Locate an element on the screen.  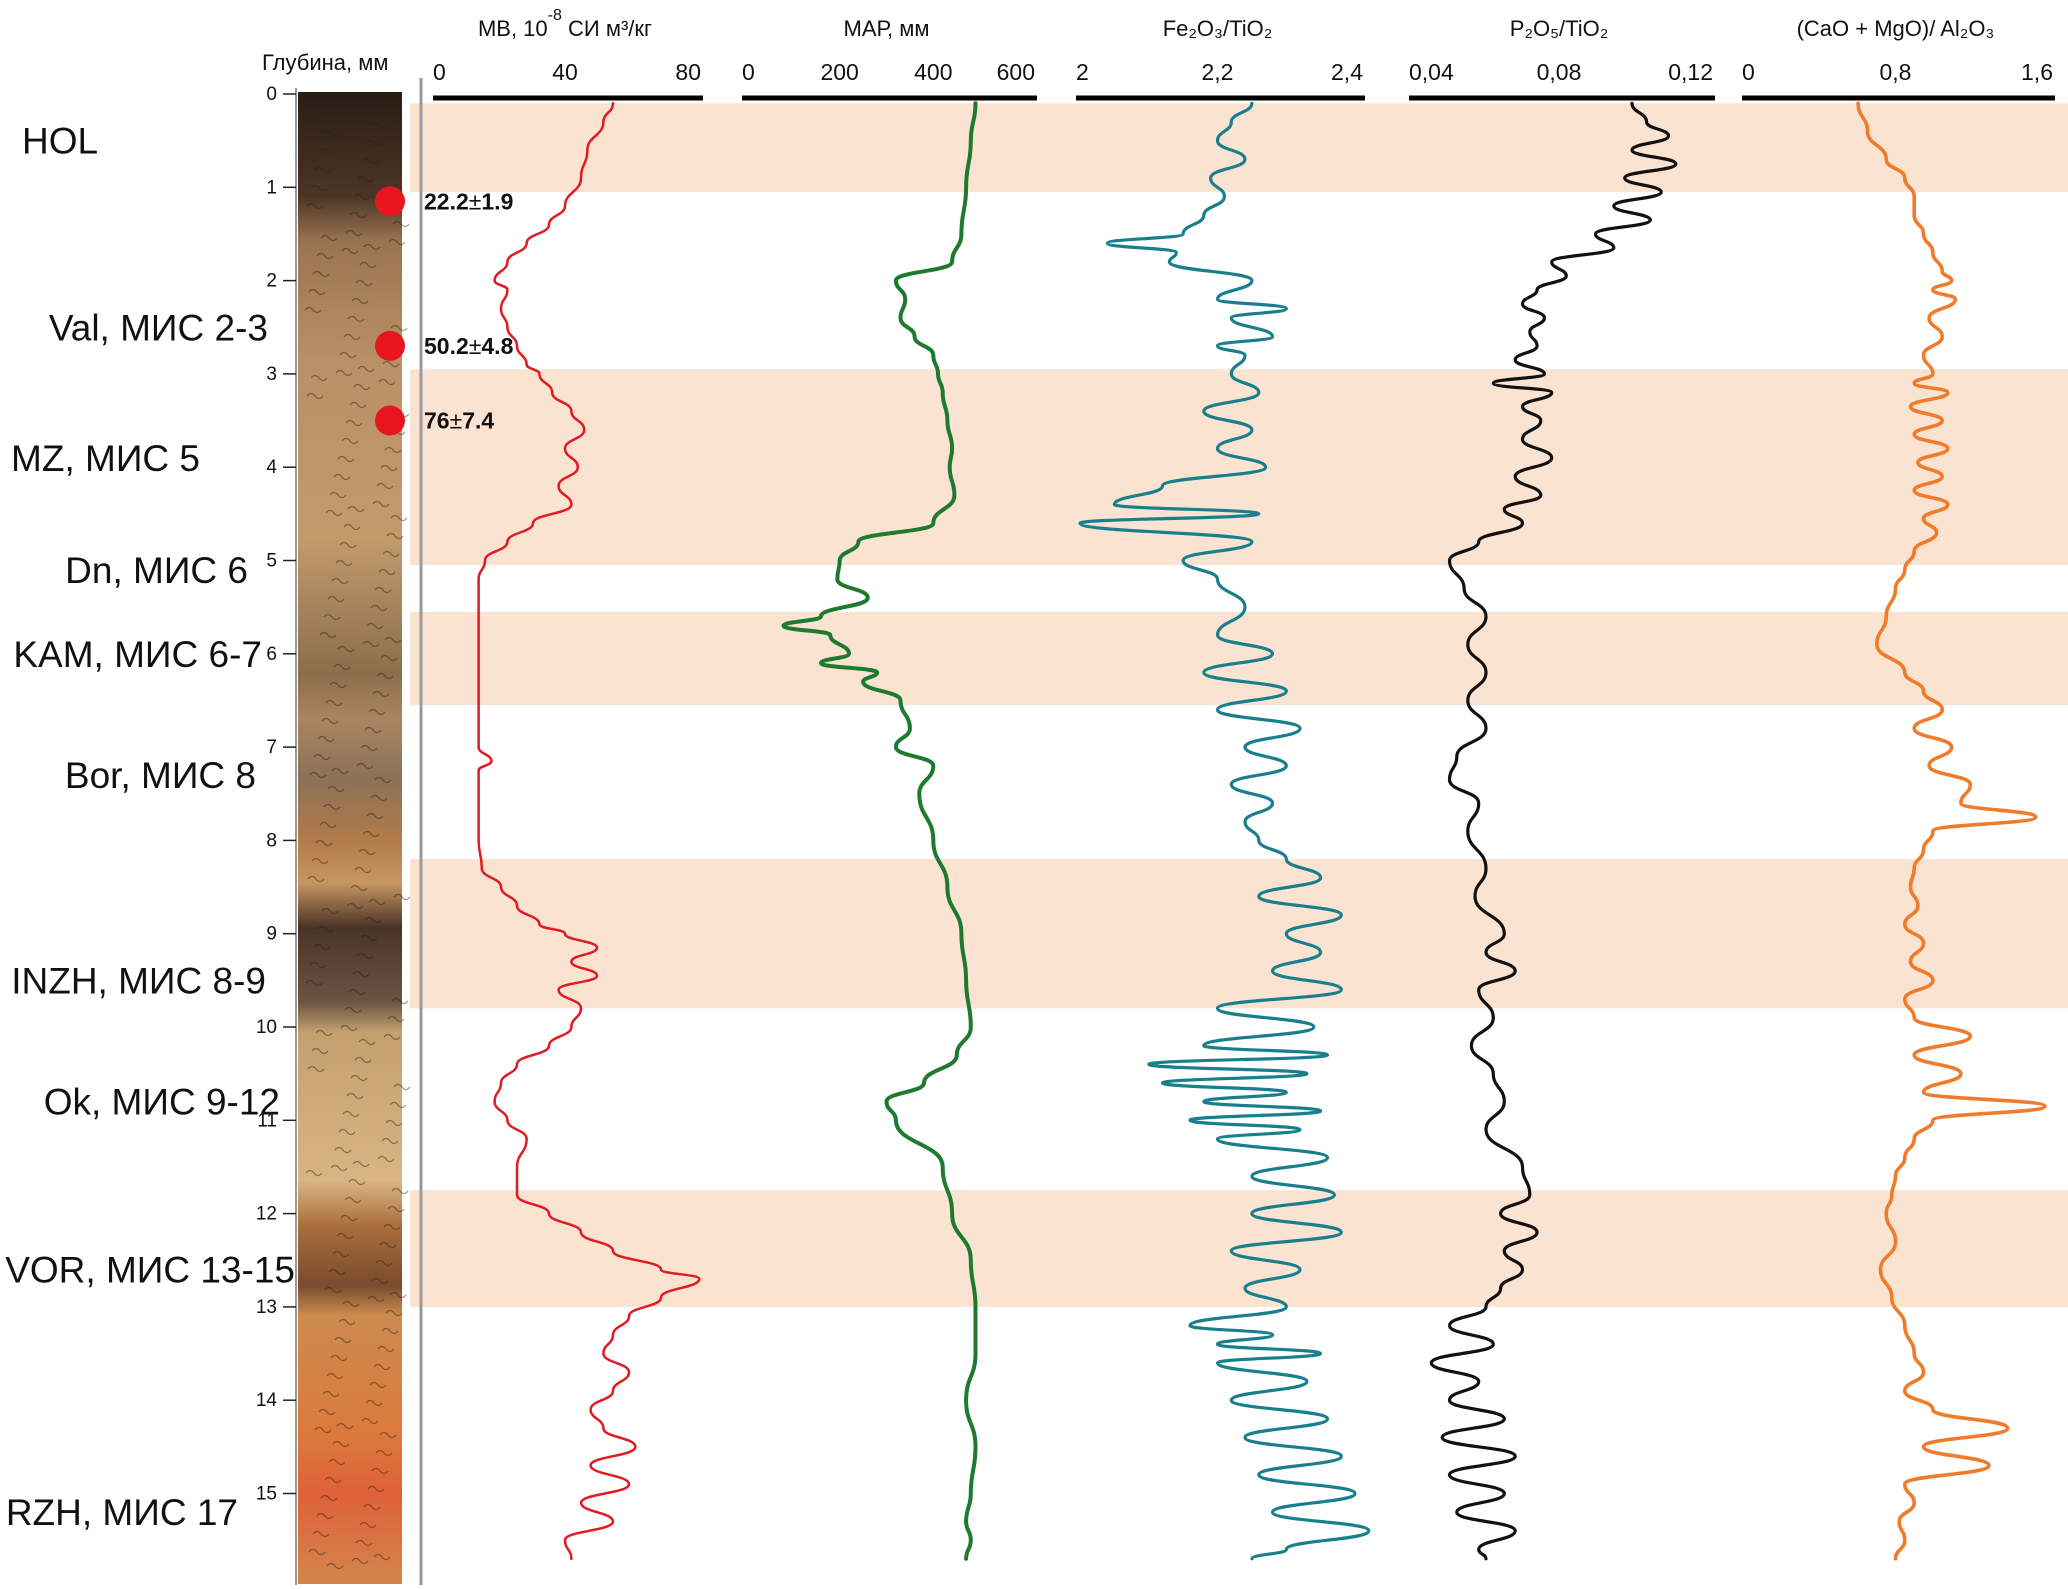
panel-tick-label: 2,2 is located at coordinates (1218, 72).